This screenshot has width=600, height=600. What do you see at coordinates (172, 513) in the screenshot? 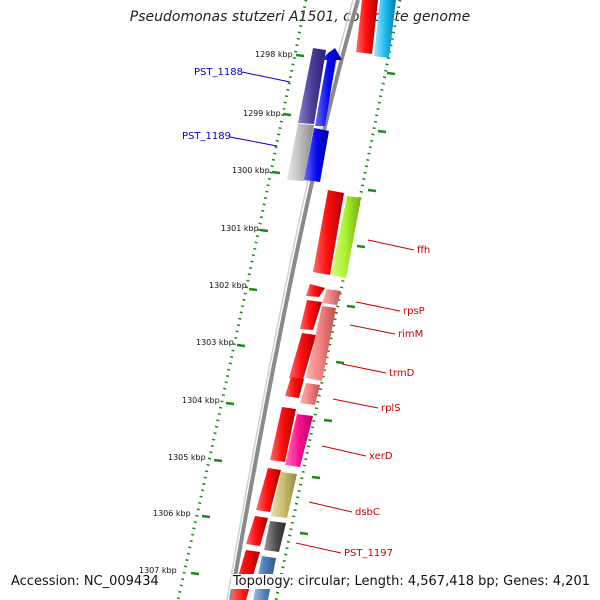
I see `tick-label-1306: 1306 kbp` at bounding box center [172, 513].